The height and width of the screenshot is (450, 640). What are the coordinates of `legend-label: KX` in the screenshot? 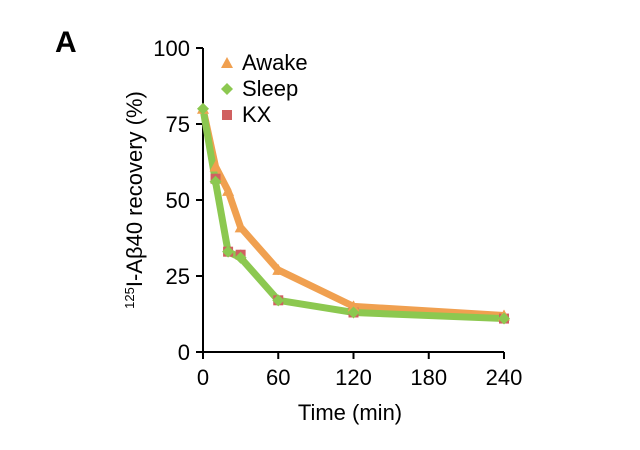 It's located at (257, 114).